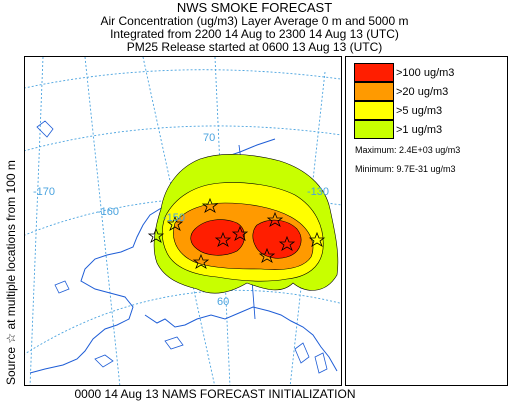 The height and width of the screenshot is (402, 509). Describe the element at coordinates (408, 150) in the screenshot. I see `maximum-value: Maximum: 2.4E+03 ug/m3` at that location.